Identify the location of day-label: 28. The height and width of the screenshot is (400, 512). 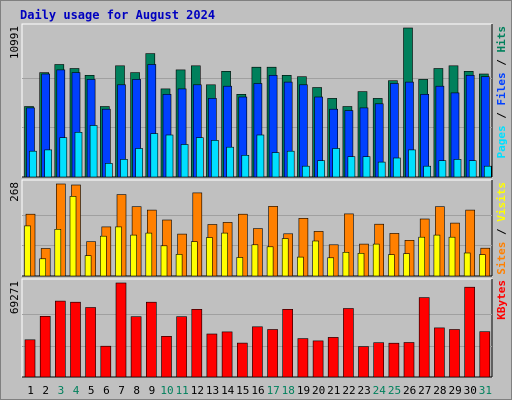
(439, 390).